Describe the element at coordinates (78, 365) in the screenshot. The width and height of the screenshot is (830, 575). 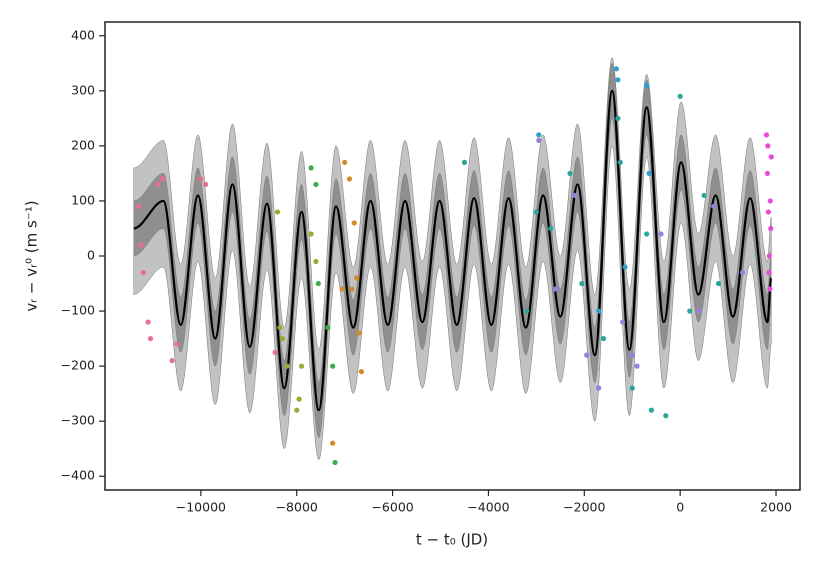
I see `y-tick-label: −200` at that location.